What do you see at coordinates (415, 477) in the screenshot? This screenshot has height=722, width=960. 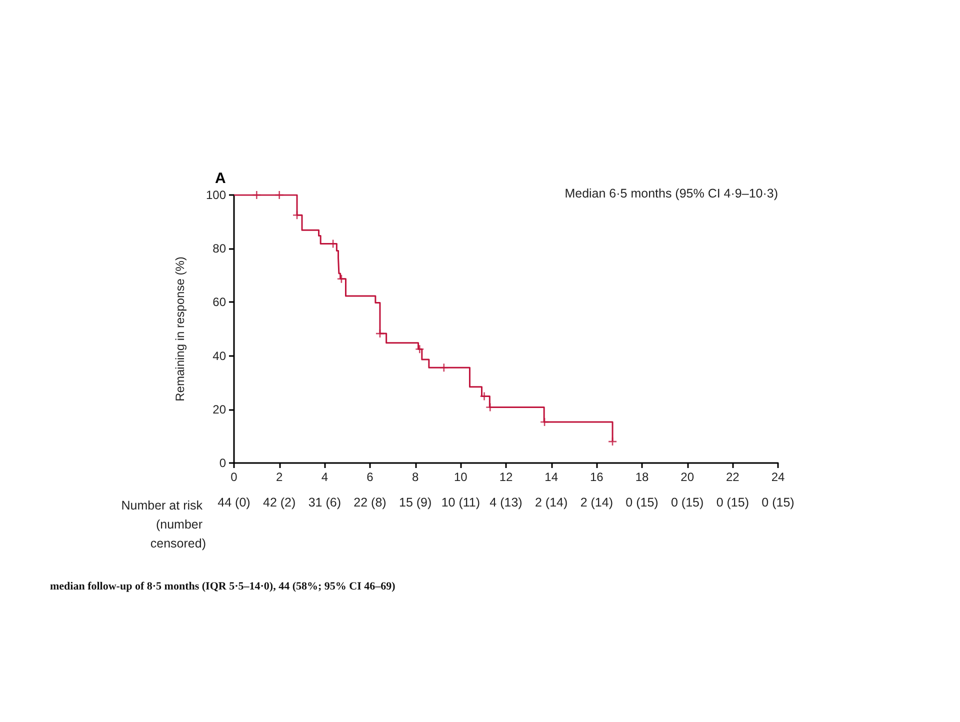 I see `x-tick-label: 8` at bounding box center [415, 477].